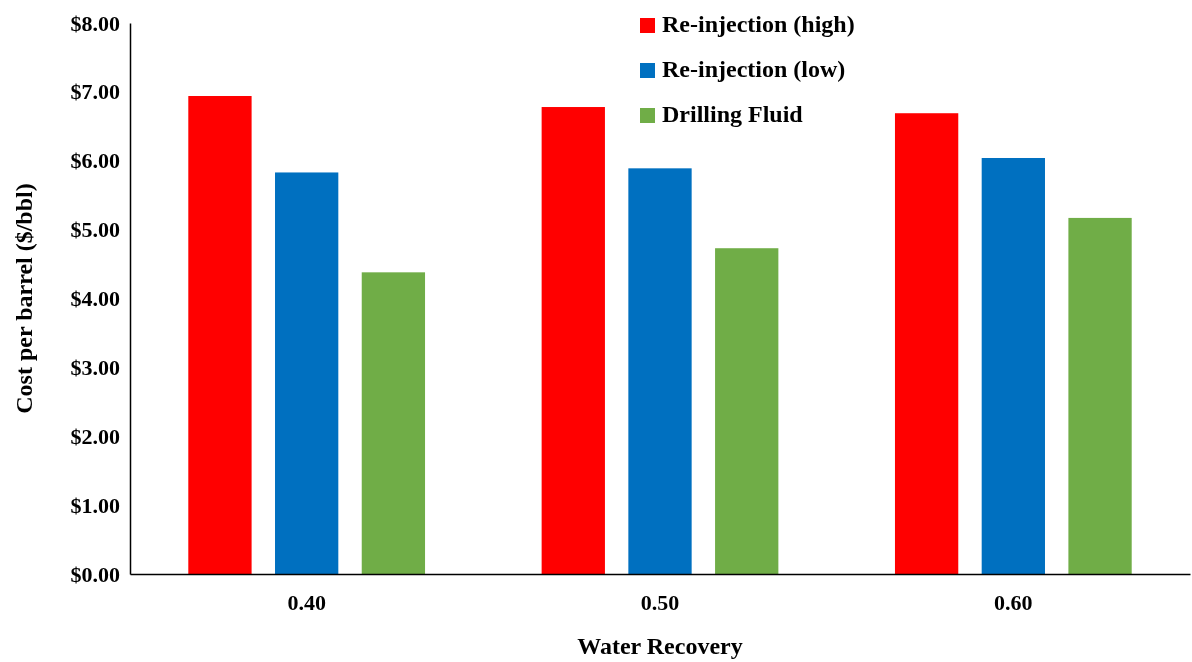 The width and height of the screenshot is (1192, 662). What do you see at coordinates (758, 24) in the screenshot?
I see `legend-label: Re-injection (high)` at bounding box center [758, 24].